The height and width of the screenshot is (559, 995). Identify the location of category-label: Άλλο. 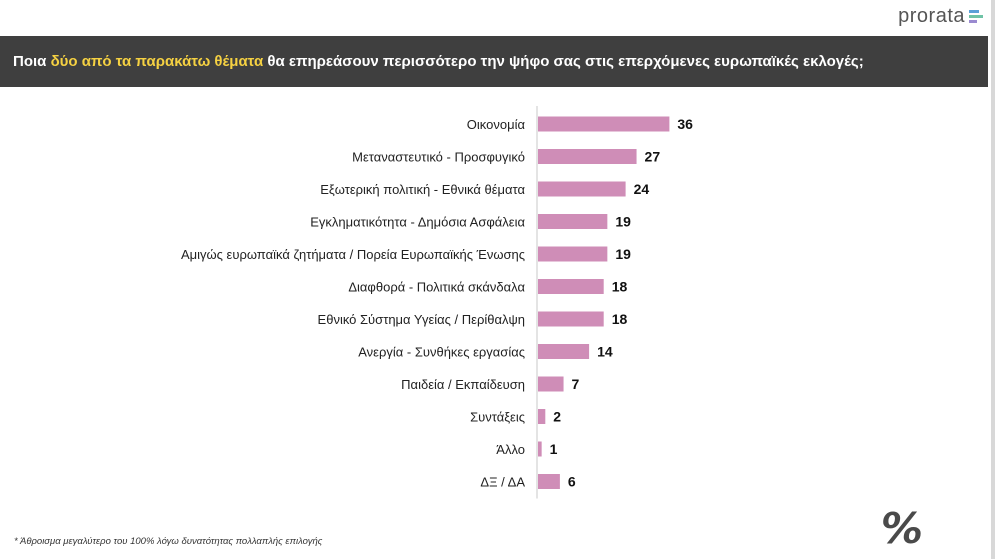
(510, 449).